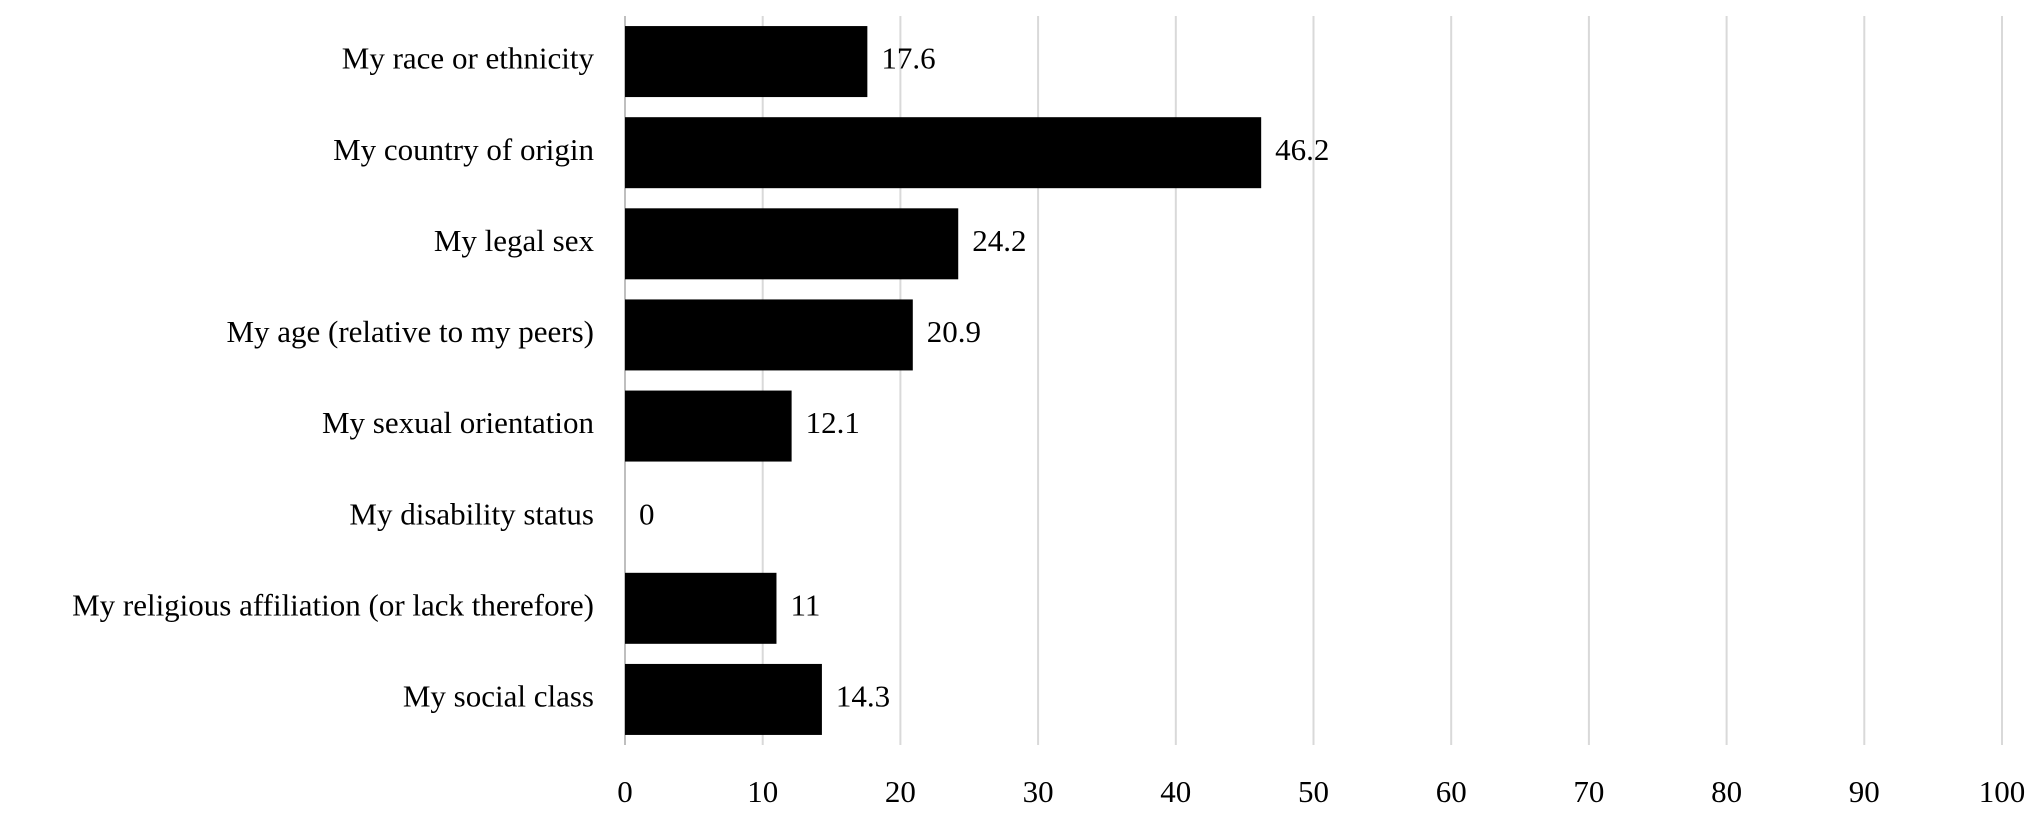  Describe the element at coordinates (625, 791) in the screenshot. I see `x-tick-label: 0` at that location.